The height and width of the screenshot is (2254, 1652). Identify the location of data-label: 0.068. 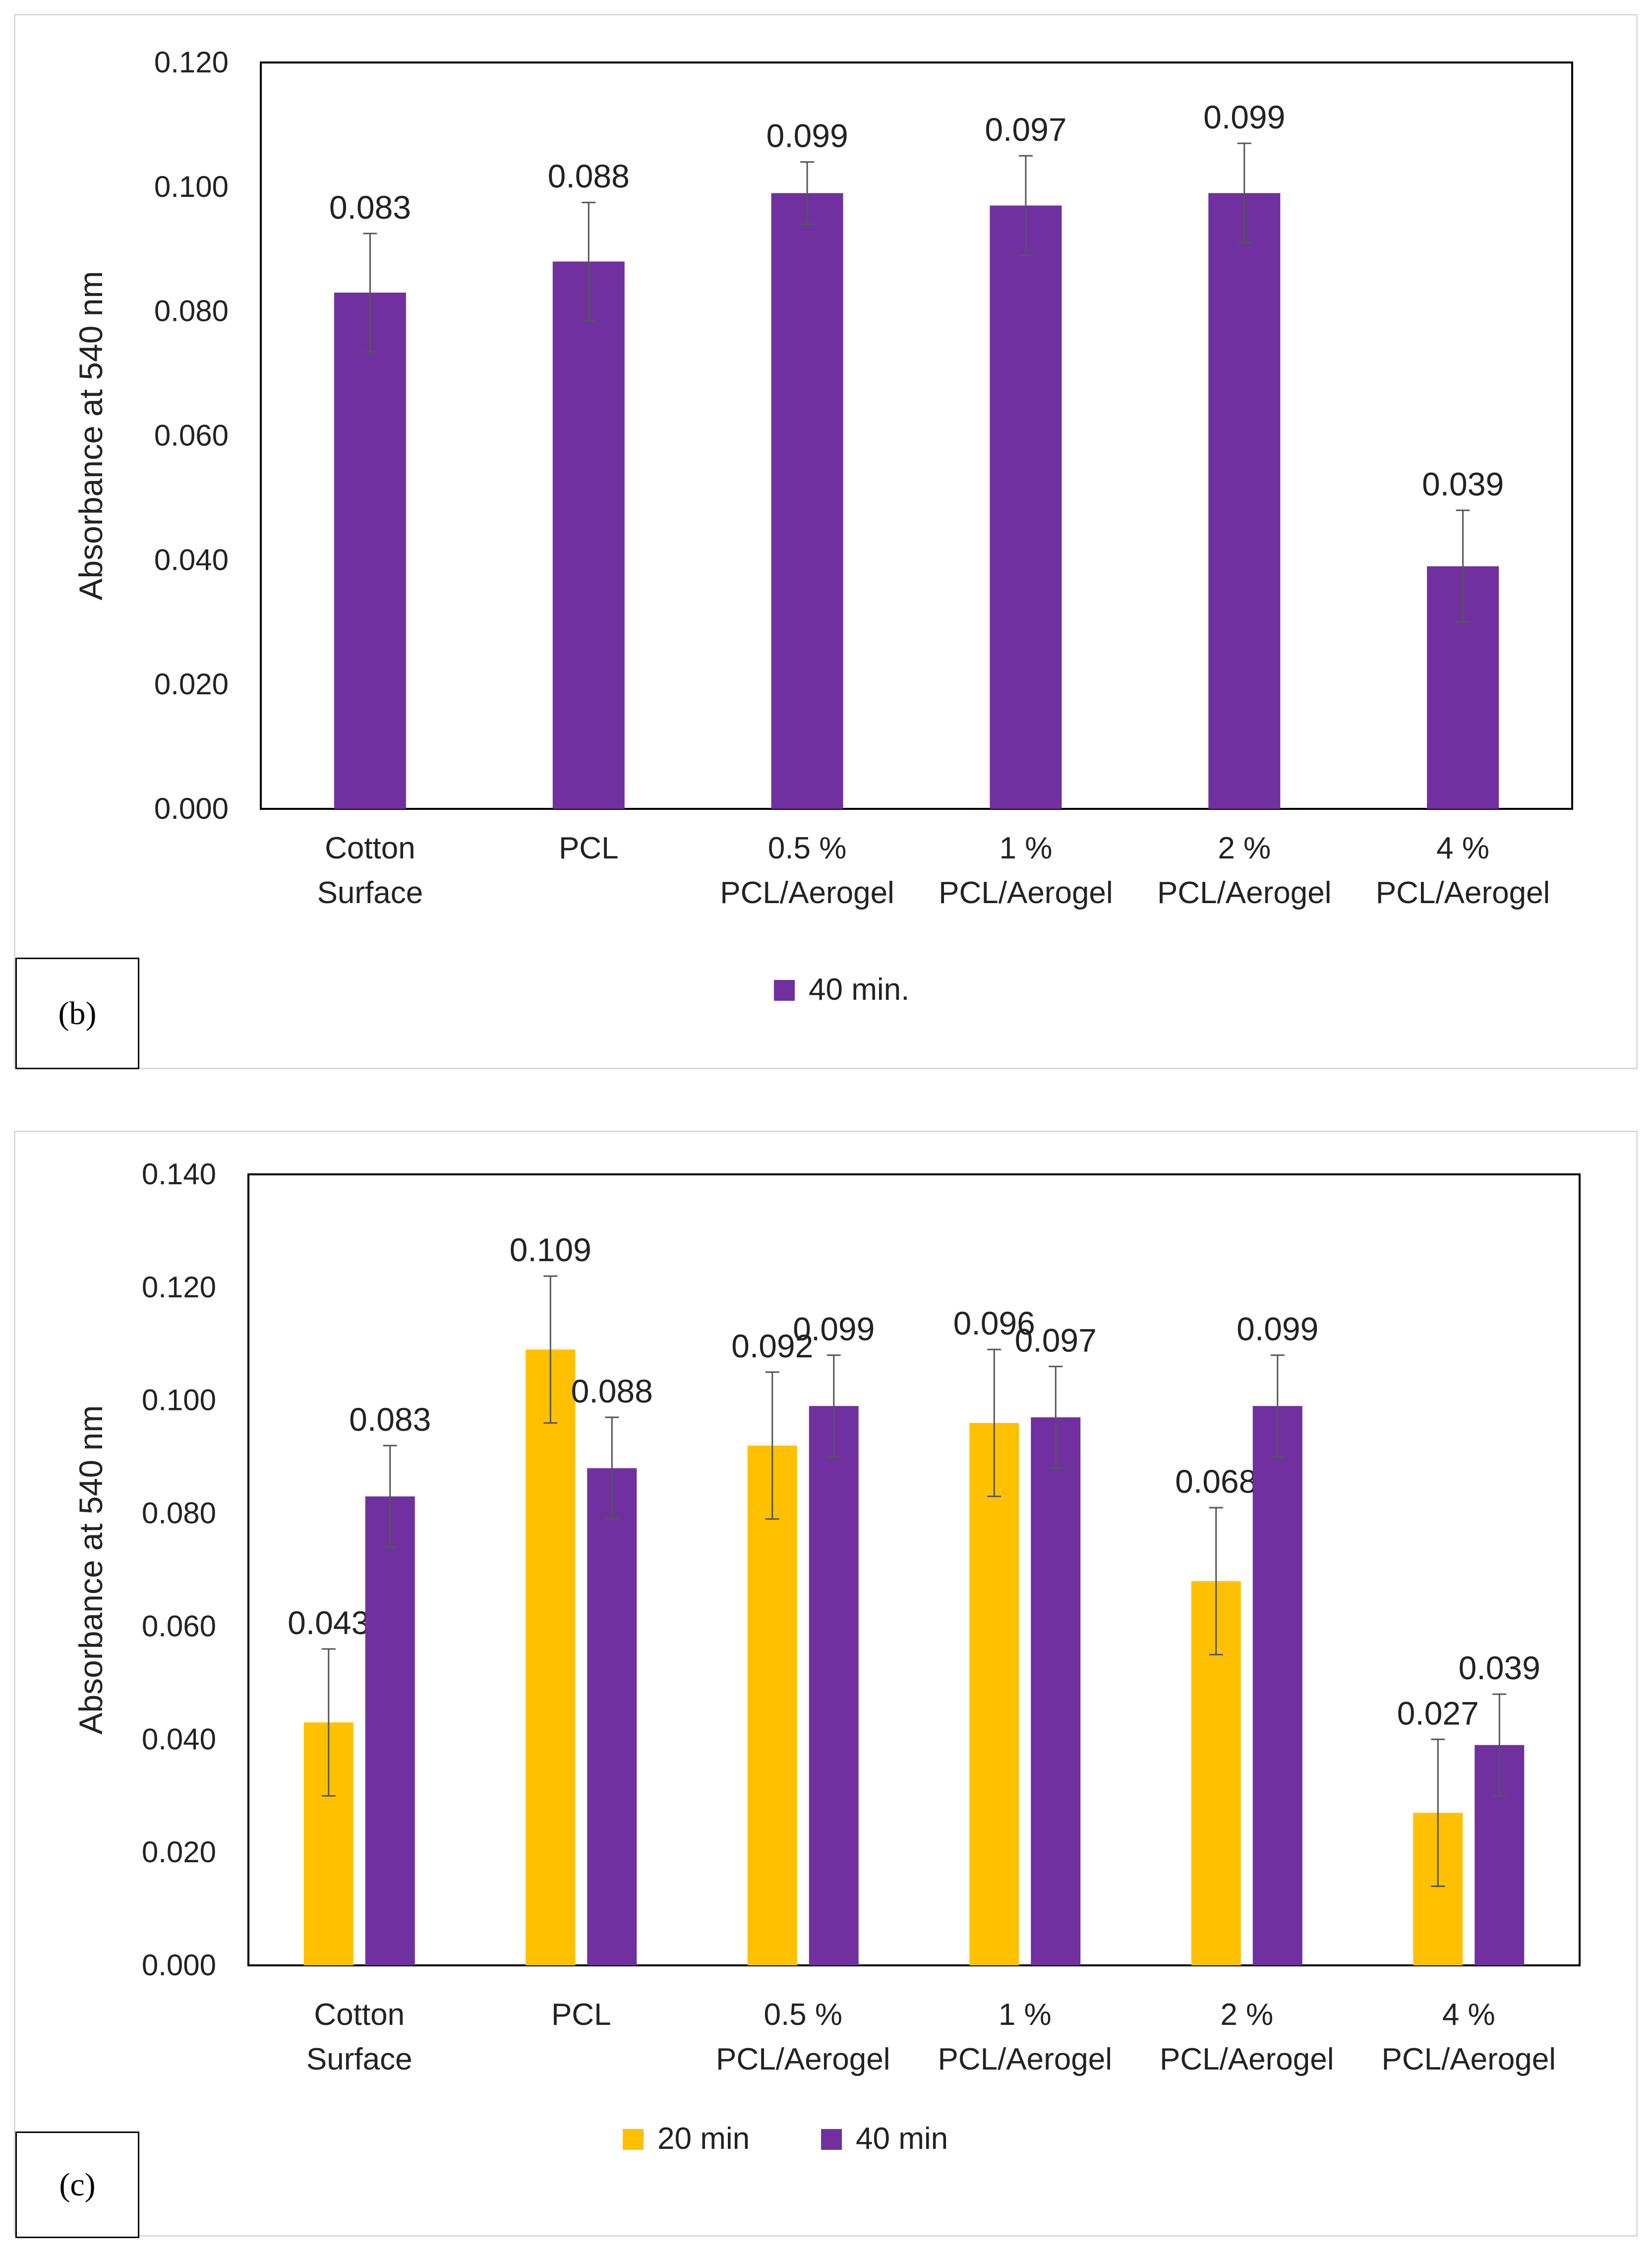
(1216, 1481).